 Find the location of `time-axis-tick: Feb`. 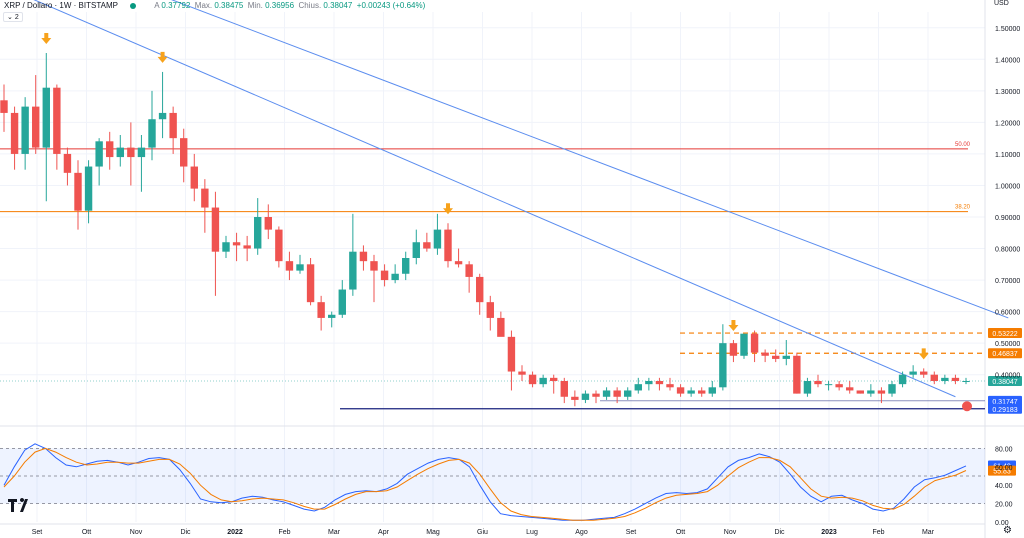

time-axis-tick: Feb is located at coordinates (878, 532).